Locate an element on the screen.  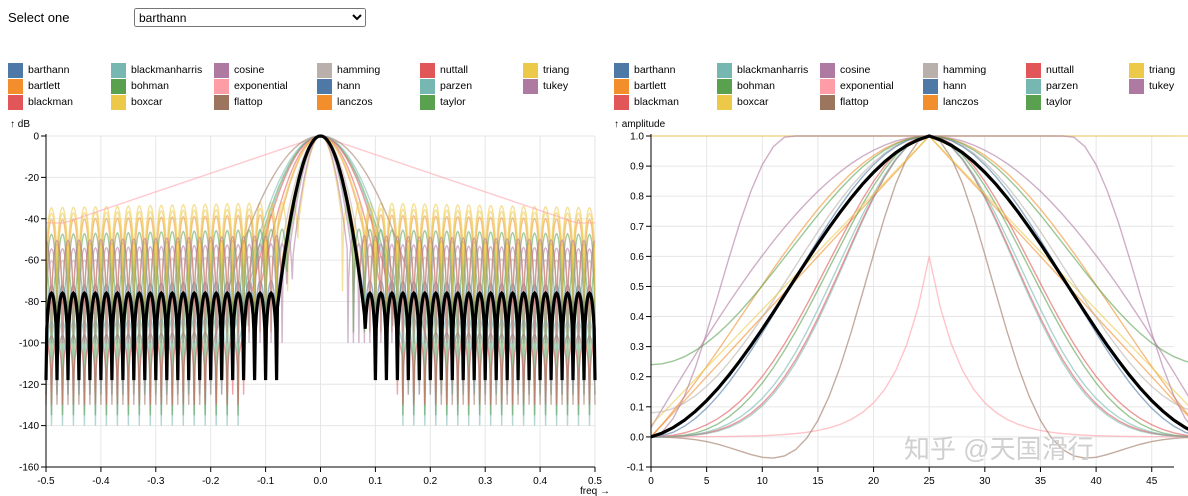
y-tick-label: -20 is located at coordinates (32, 178).